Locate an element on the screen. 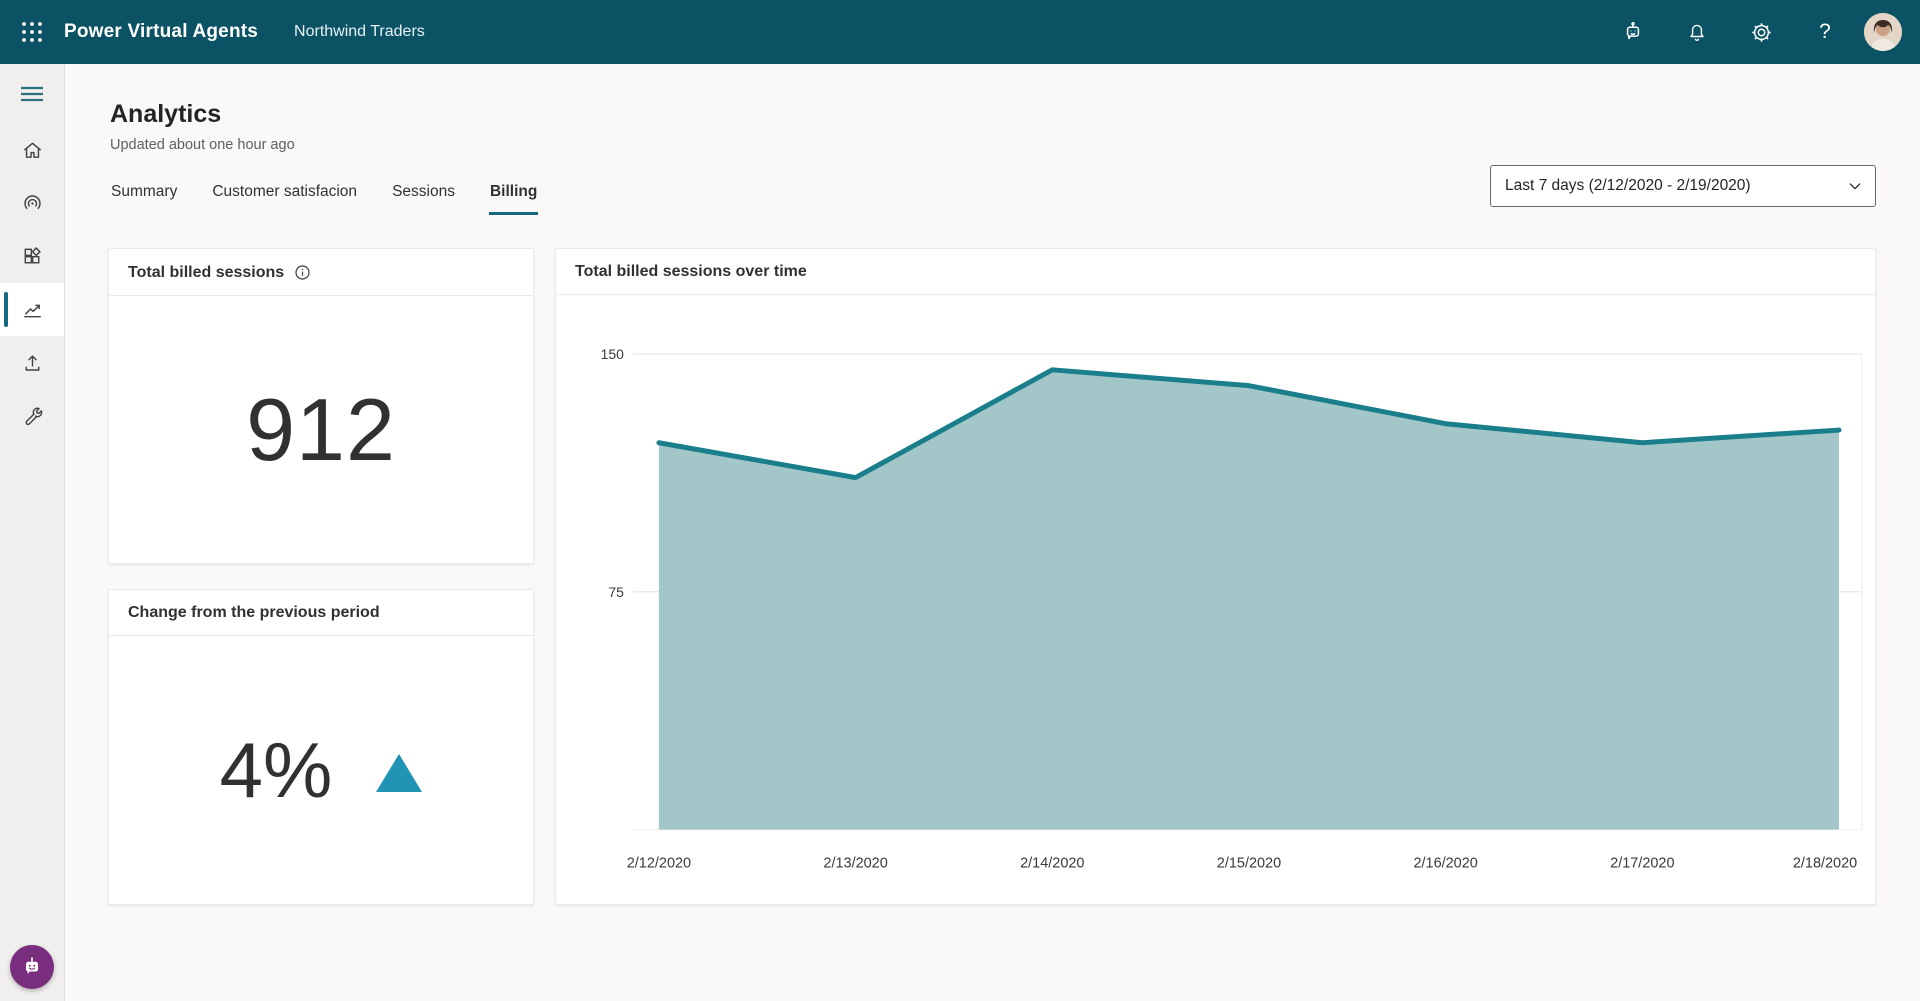  sidebar-item-manage is located at coordinates (32, 415).